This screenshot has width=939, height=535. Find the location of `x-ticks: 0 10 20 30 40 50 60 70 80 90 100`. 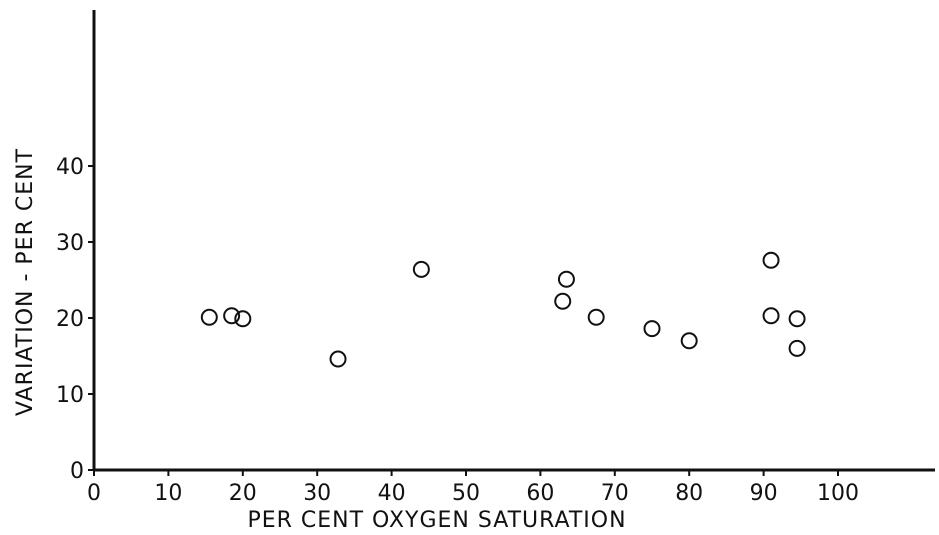

x-ticks: 0 10 20 30 40 50 60 70 80 90 100 is located at coordinates (473, 488).